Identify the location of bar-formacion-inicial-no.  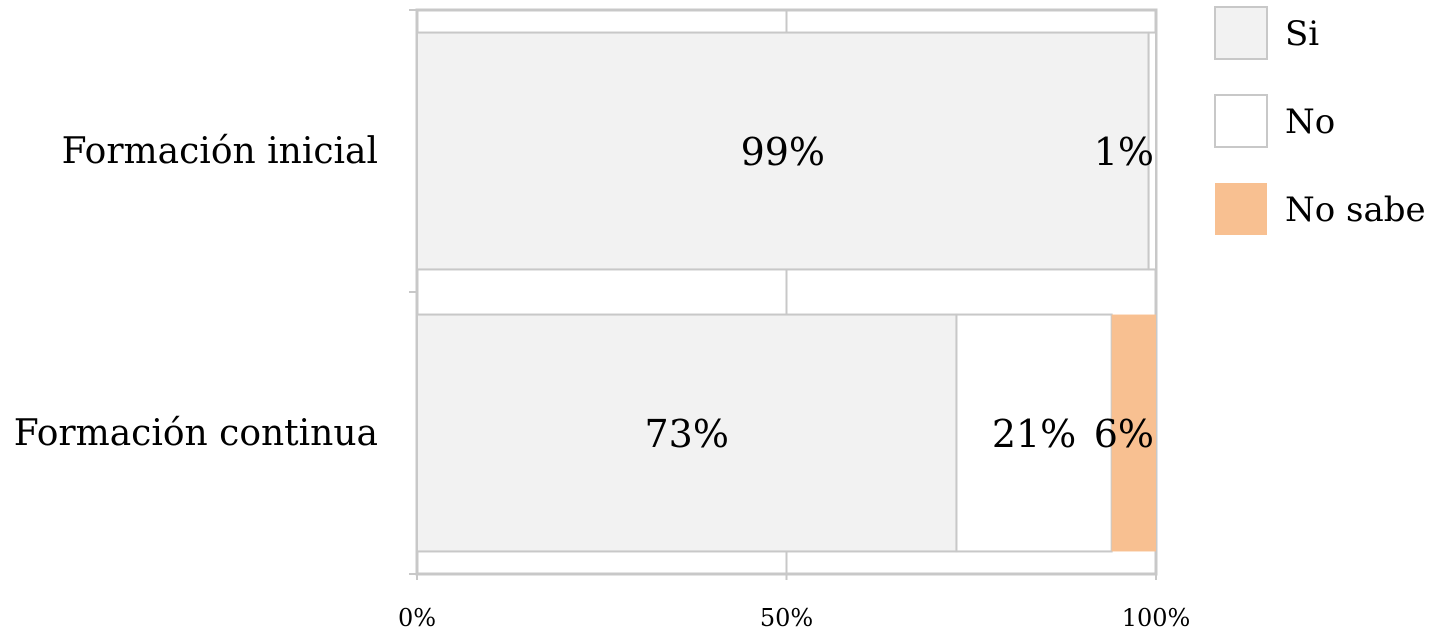
(1152, 151).